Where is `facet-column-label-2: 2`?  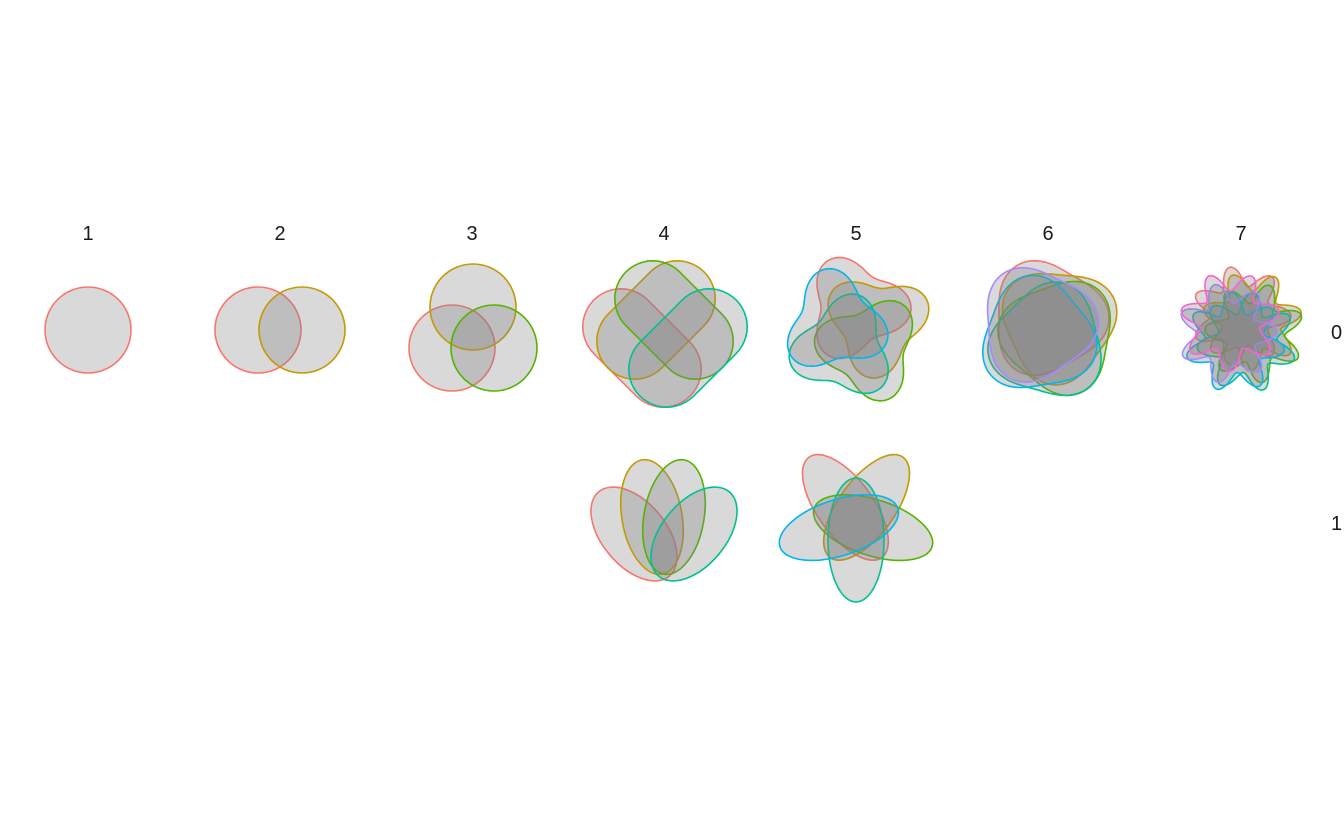
facet-column-label-2: 2 is located at coordinates (279, 234).